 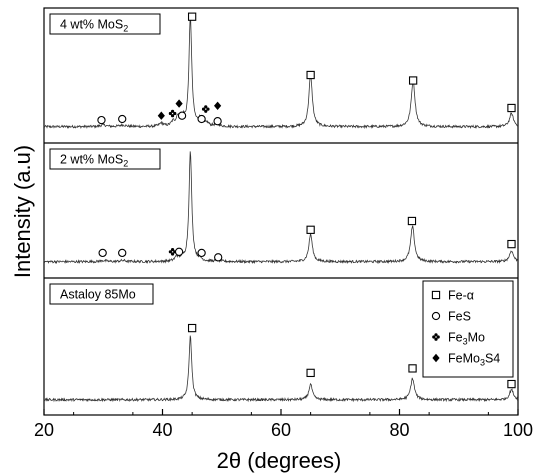 What do you see at coordinates (461, 296) in the screenshot?
I see `legend-entry: Fe-α` at bounding box center [461, 296].